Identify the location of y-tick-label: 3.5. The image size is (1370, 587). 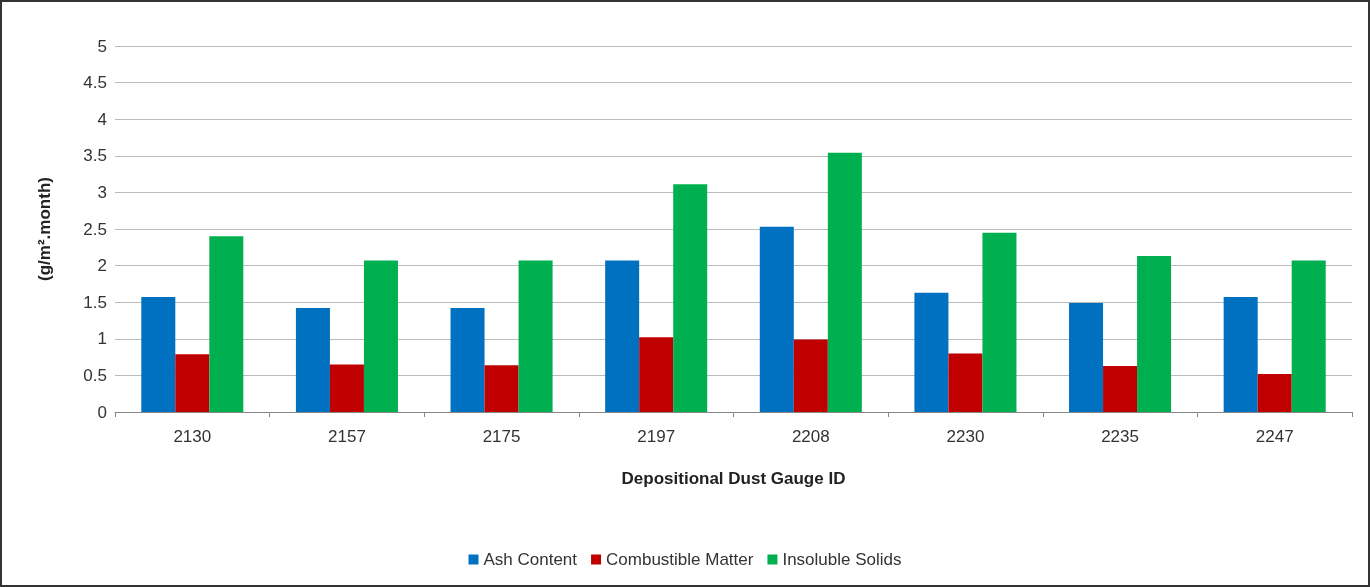
(95, 156).